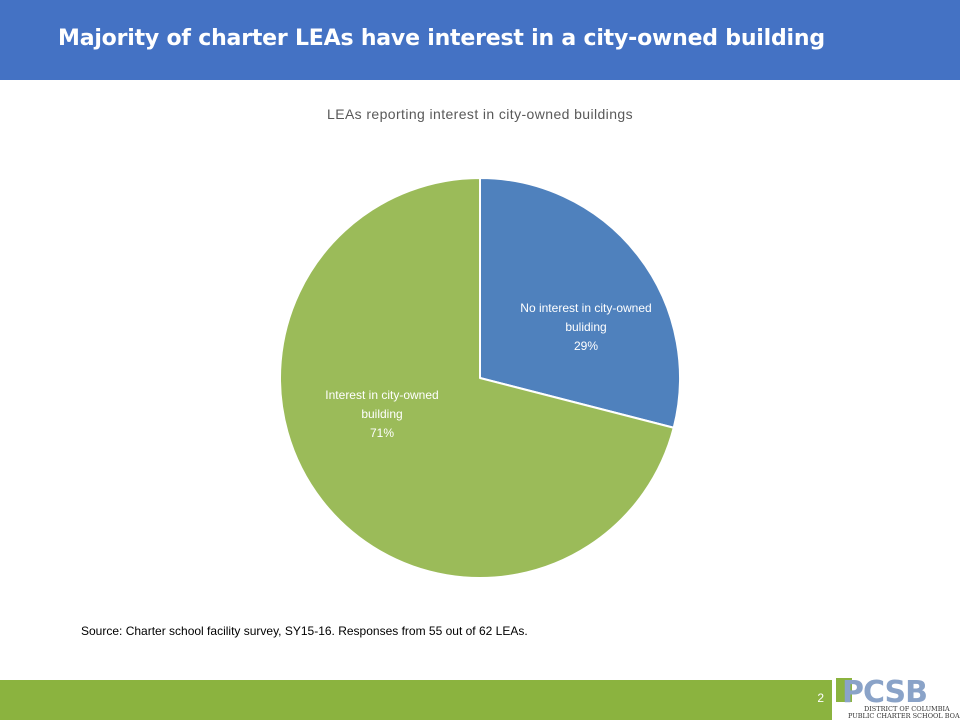 The height and width of the screenshot is (720, 960). I want to click on slice-label-line: buliding, so click(586, 327).